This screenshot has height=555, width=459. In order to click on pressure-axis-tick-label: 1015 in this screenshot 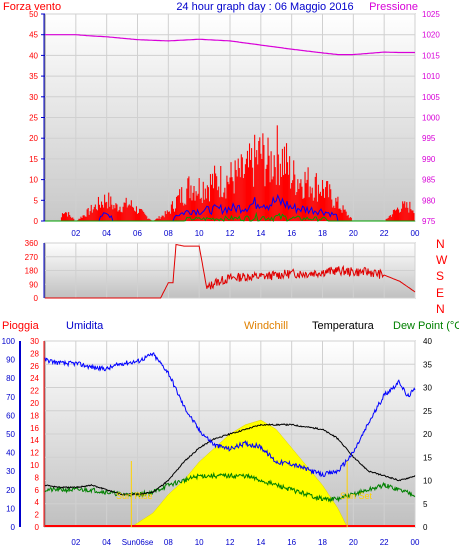, I will do `click(431, 55)`.